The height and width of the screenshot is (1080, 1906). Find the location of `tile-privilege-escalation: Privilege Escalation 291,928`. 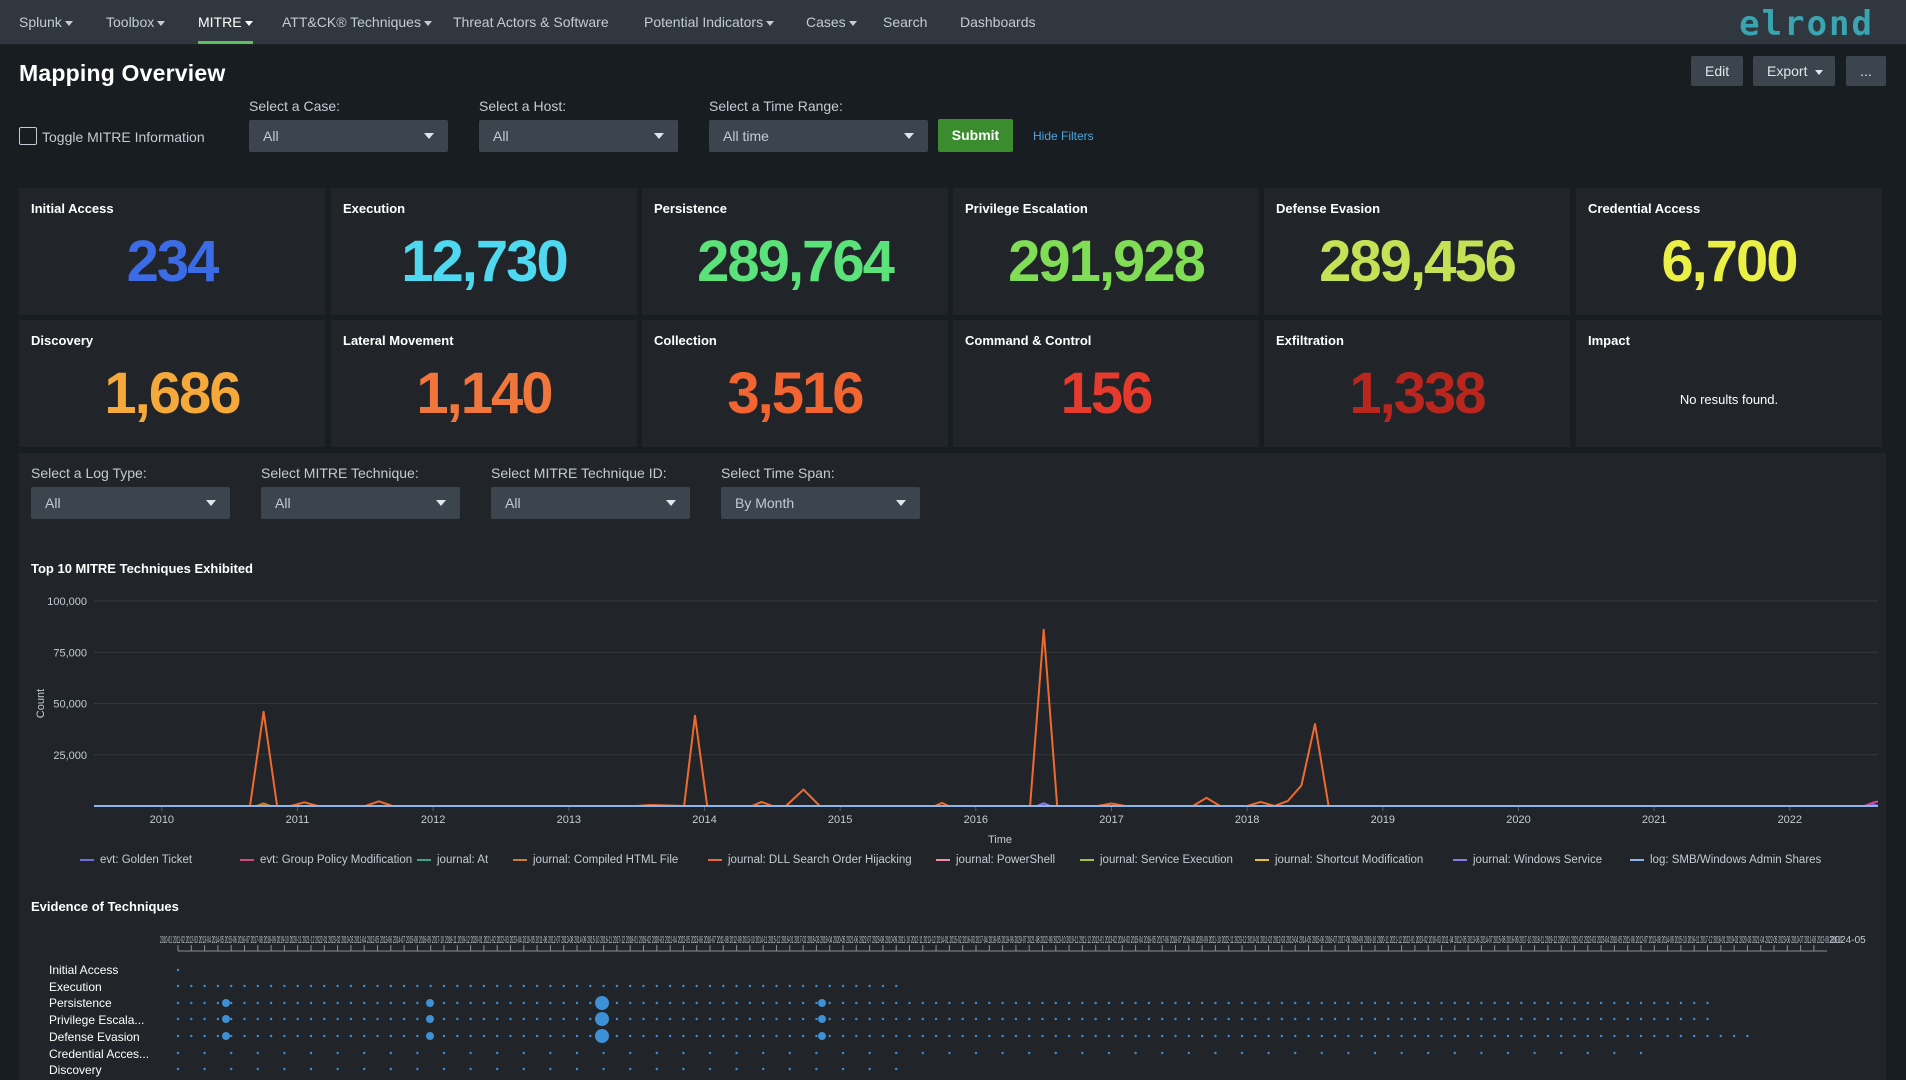

tile-privilege-escalation: Privilege Escalation 291,928 is located at coordinates (1106, 251).